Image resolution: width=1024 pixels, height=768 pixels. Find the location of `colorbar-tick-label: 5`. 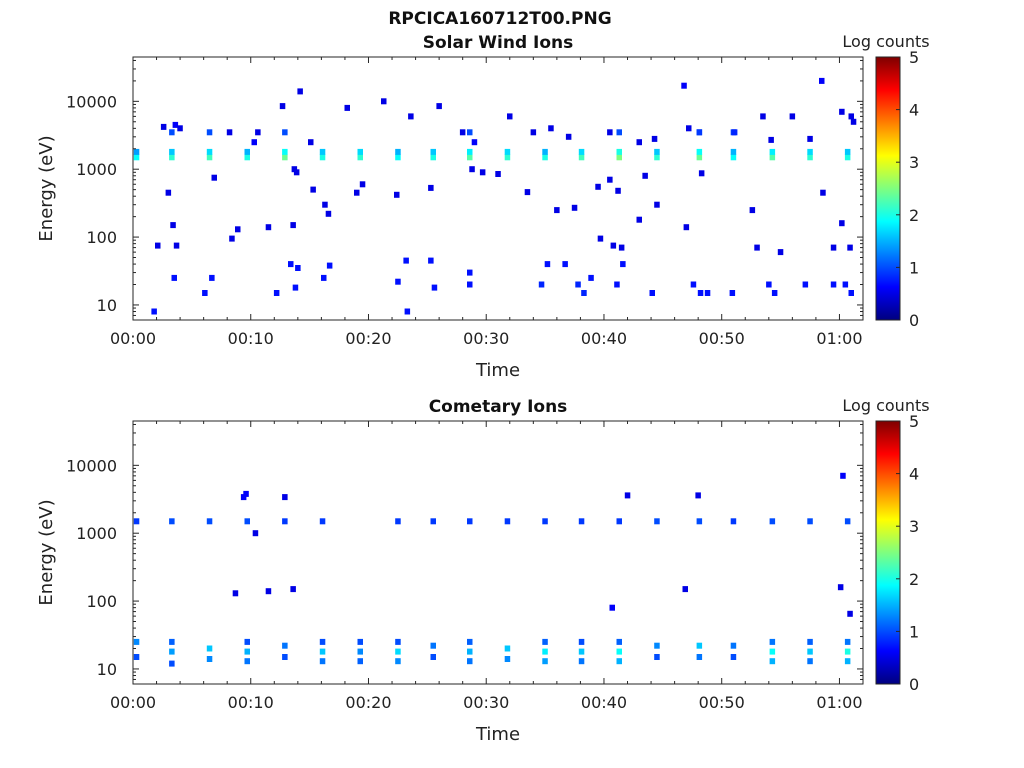

colorbar-tick-label: 5 is located at coordinates (914, 57).